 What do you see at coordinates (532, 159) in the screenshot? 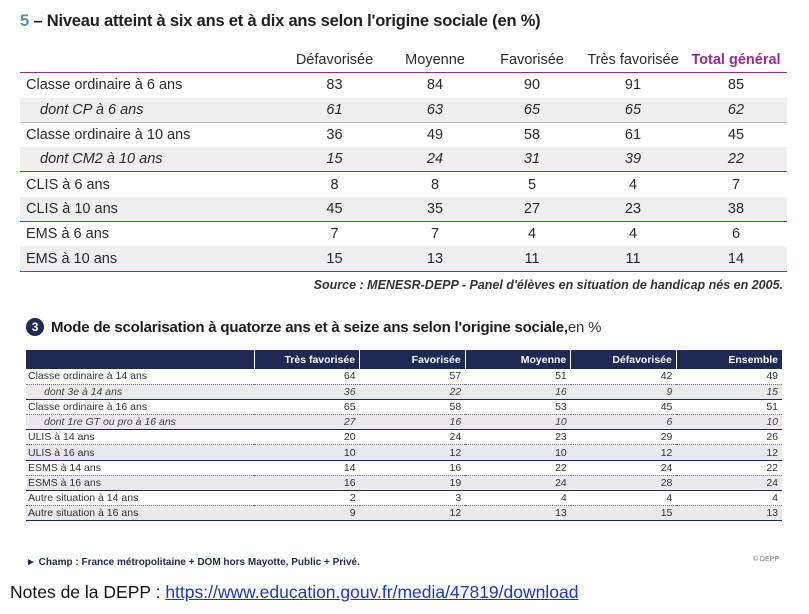
I see `cell: 31` at bounding box center [532, 159].